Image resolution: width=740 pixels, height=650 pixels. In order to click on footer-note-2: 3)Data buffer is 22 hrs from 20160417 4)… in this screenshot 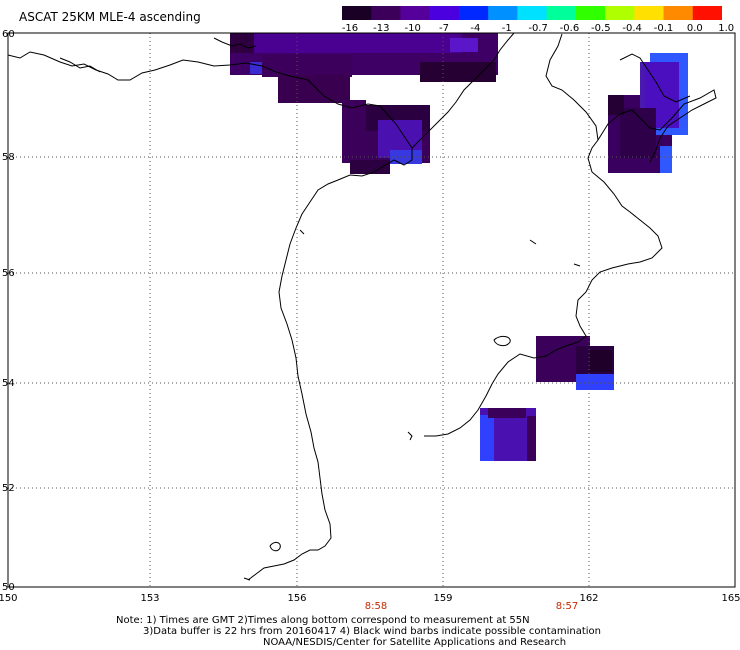, I will do `click(372, 631)`.